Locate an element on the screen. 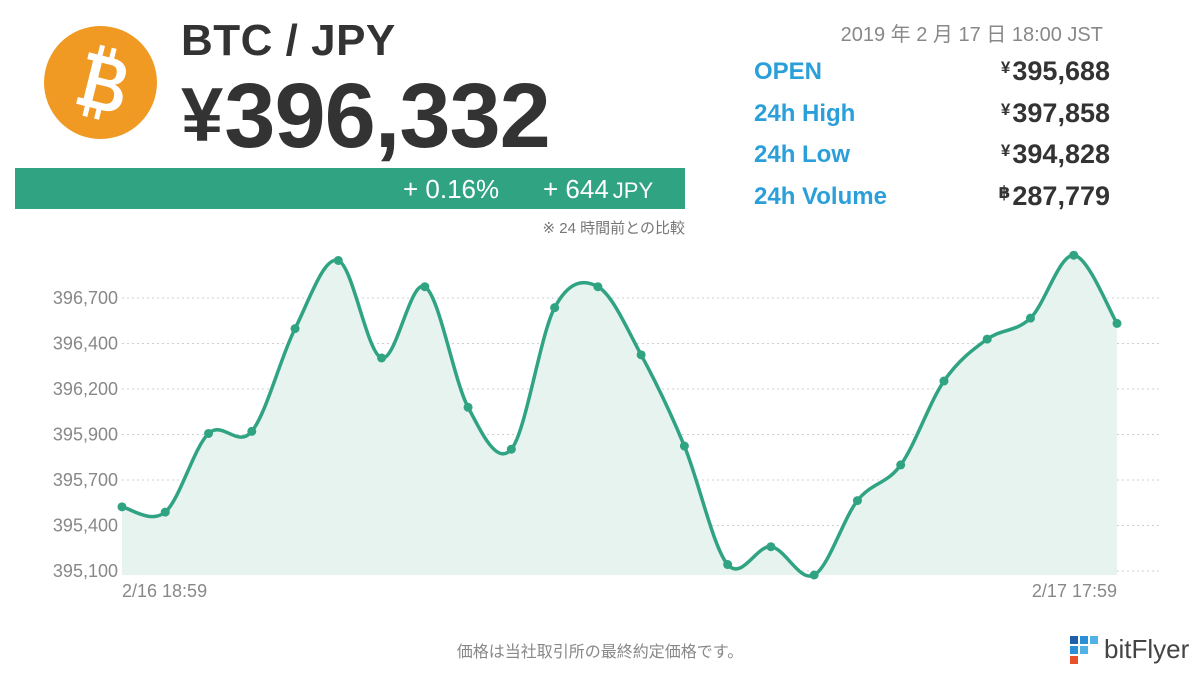 This screenshot has height=675, width=1200. stat-open: OPEN ¥395,688 is located at coordinates (932, 77).